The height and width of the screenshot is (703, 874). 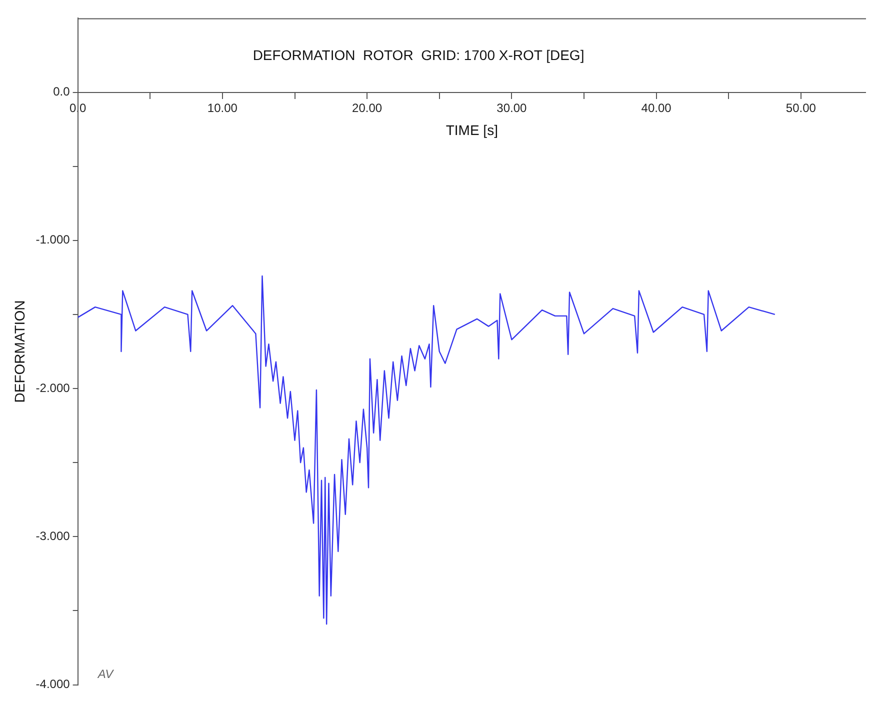 What do you see at coordinates (53, 387) in the screenshot?
I see `y-tick-label: -2.000` at bounding box center [53, 387].